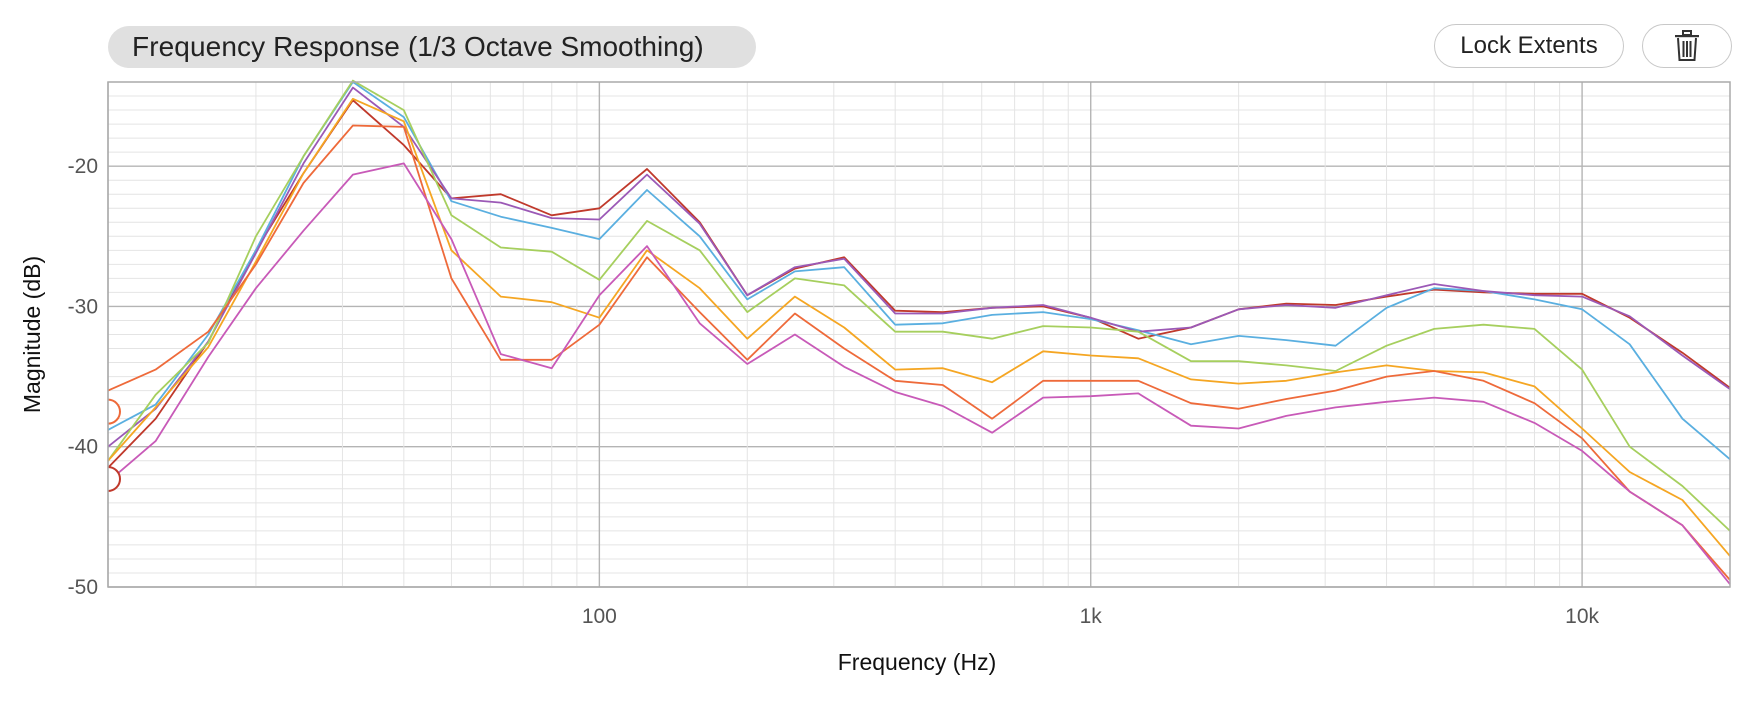 Image resolution: width=1748 pixels, height=706 pixels. Describe the element at coordinates (83, 587) in the screenshot. I see `y-tick-label: -50` at that location.